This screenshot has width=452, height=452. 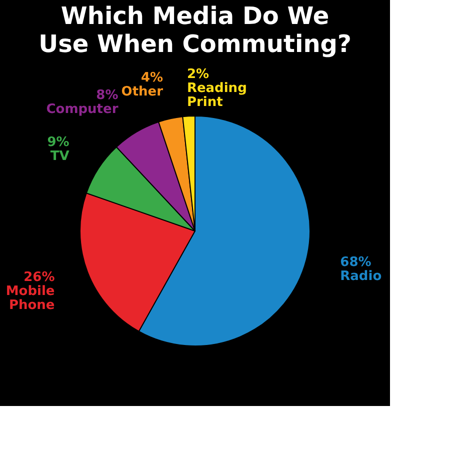 What do you see at coordinates (30, 299) in the screenshot?
I see `slice-label: Mobile Phone` at bounding box center [30, 299].